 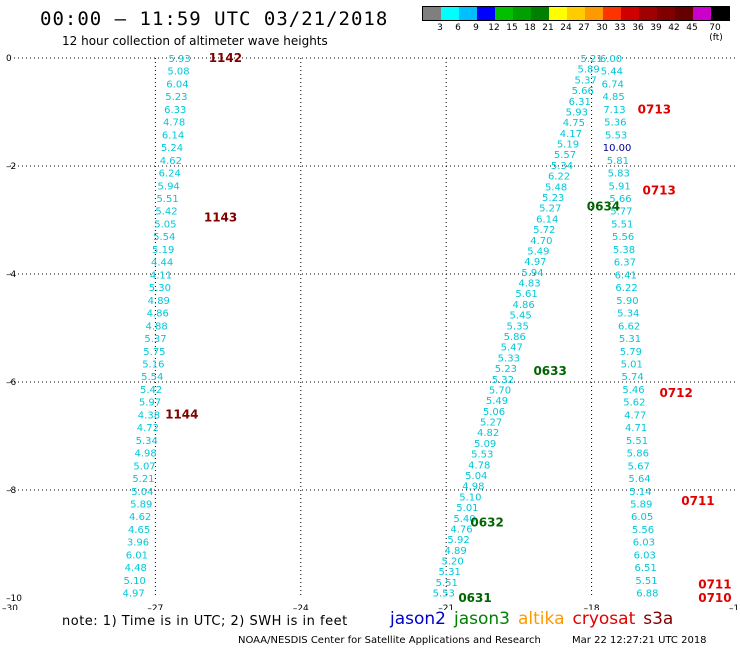 What do you see at coordinates (562, 166) in the screenshot?
I see `swh-value: 5.34` at bounding box center [562, 166].